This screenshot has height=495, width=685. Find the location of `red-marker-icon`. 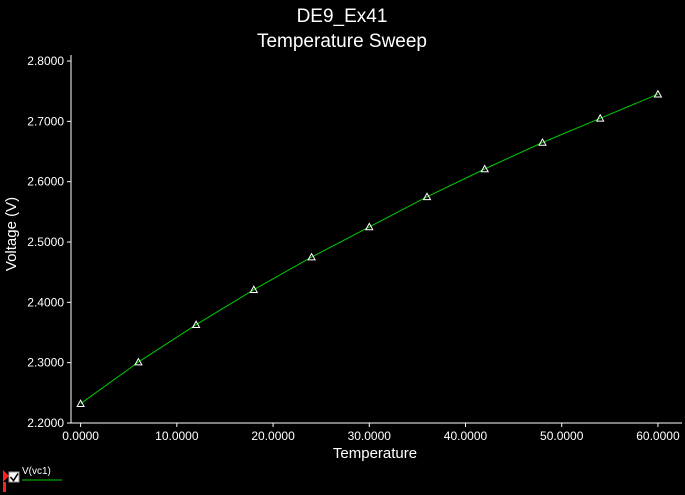

red-marker-icon is located at coordinates (6, 481).